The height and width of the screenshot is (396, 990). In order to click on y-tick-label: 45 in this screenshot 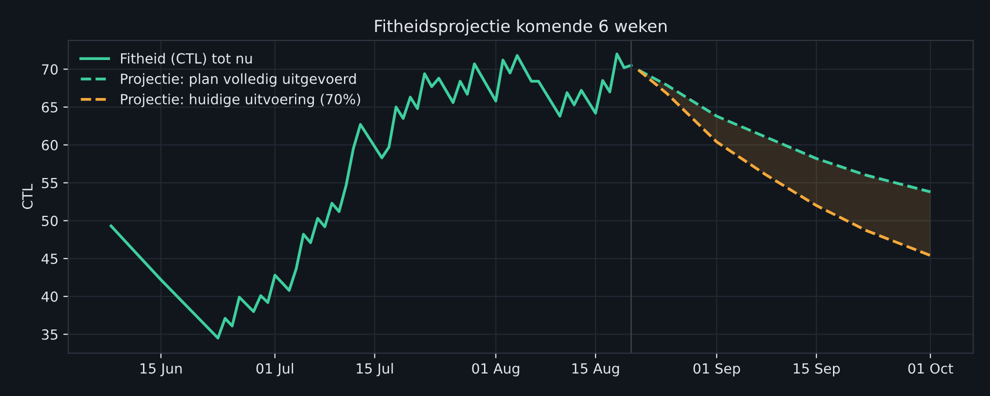, I will do `click(50, 259)`.